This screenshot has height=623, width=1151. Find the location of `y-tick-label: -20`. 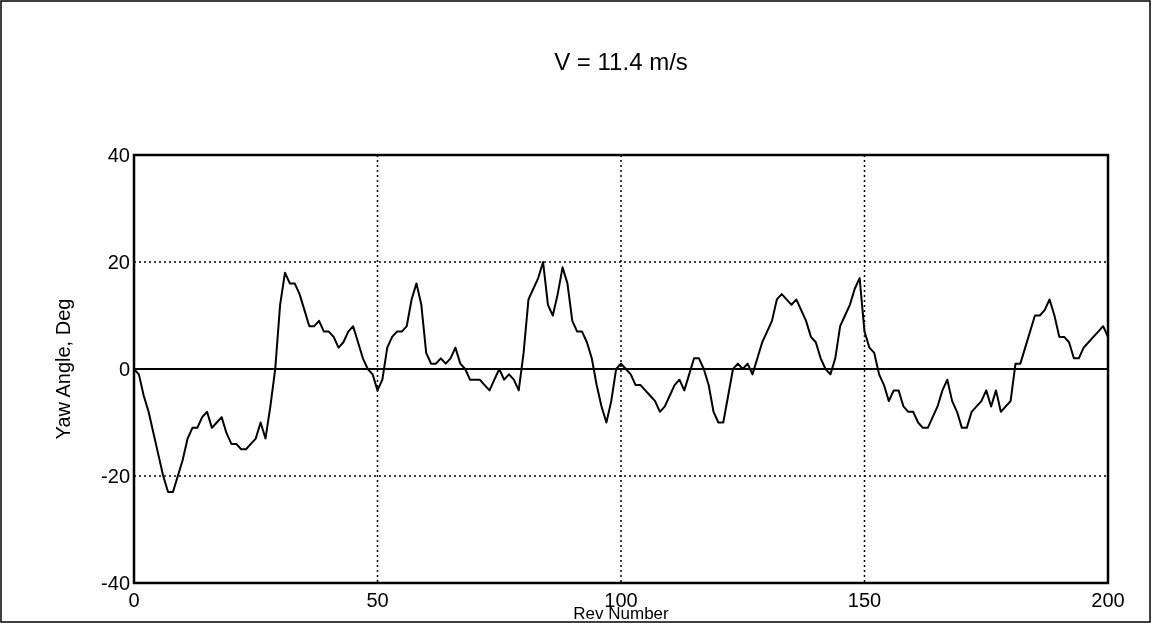

y-tick-label: -20 is located at coordinates (115, 476).